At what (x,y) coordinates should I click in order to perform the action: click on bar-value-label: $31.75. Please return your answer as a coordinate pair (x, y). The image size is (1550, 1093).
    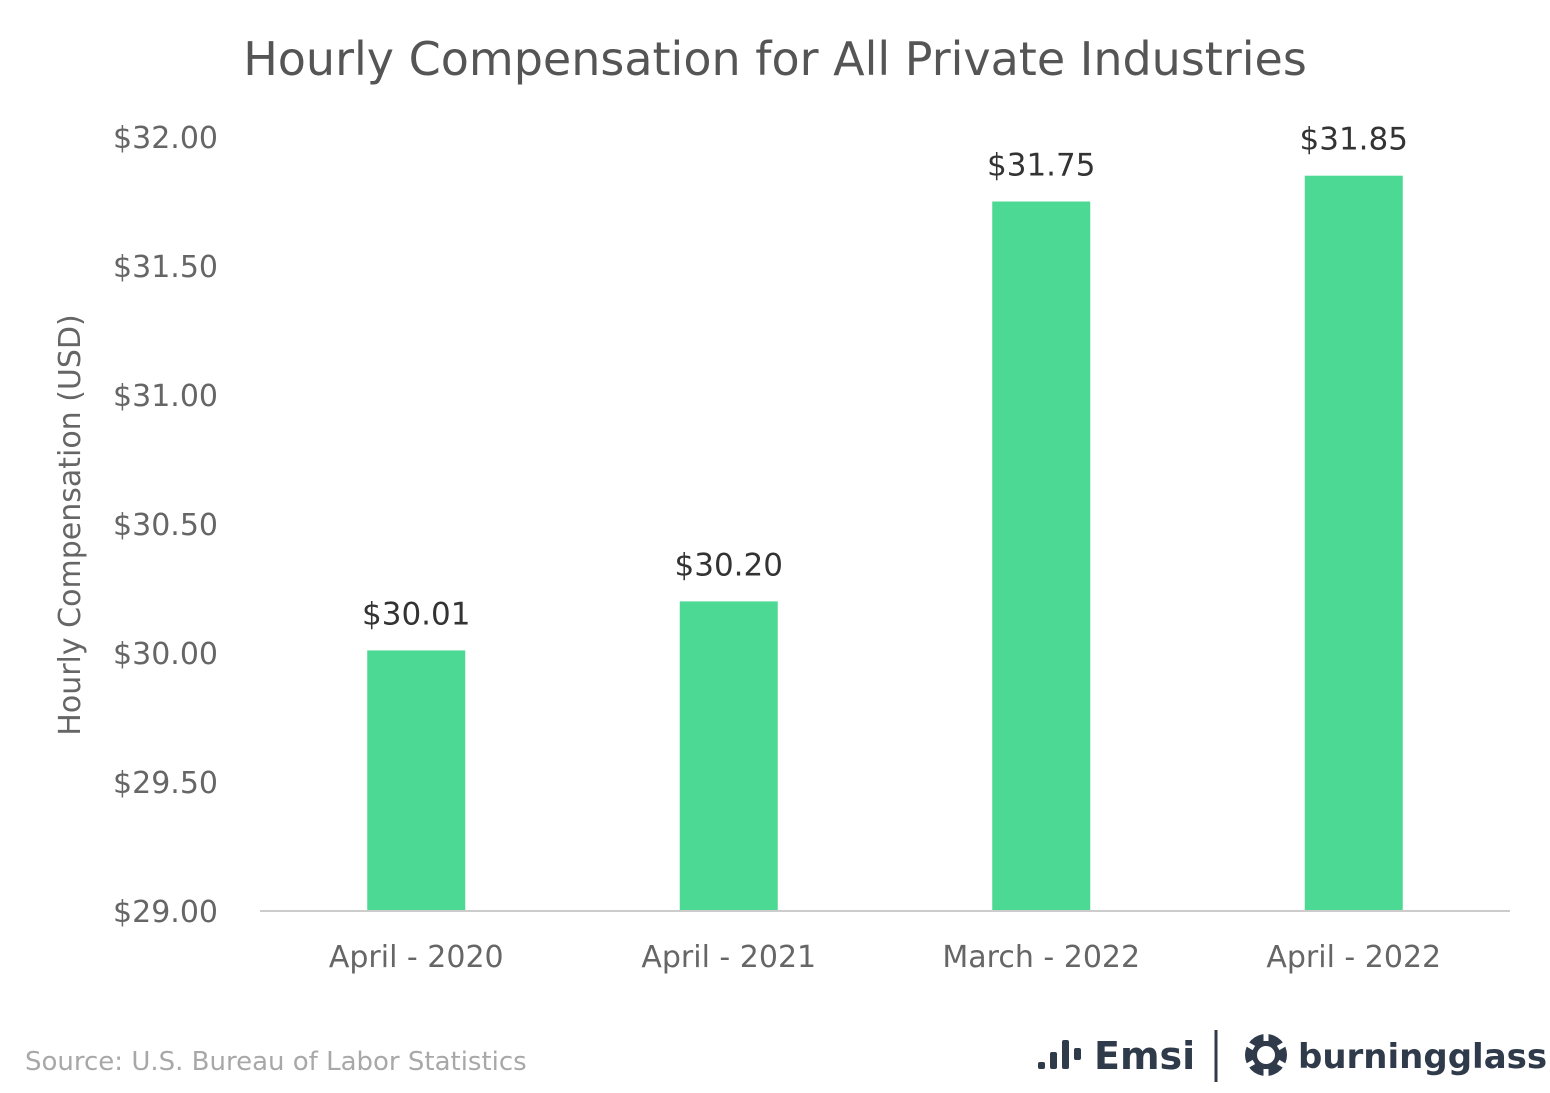
    Looking at the image, I should click on (1041, 166).